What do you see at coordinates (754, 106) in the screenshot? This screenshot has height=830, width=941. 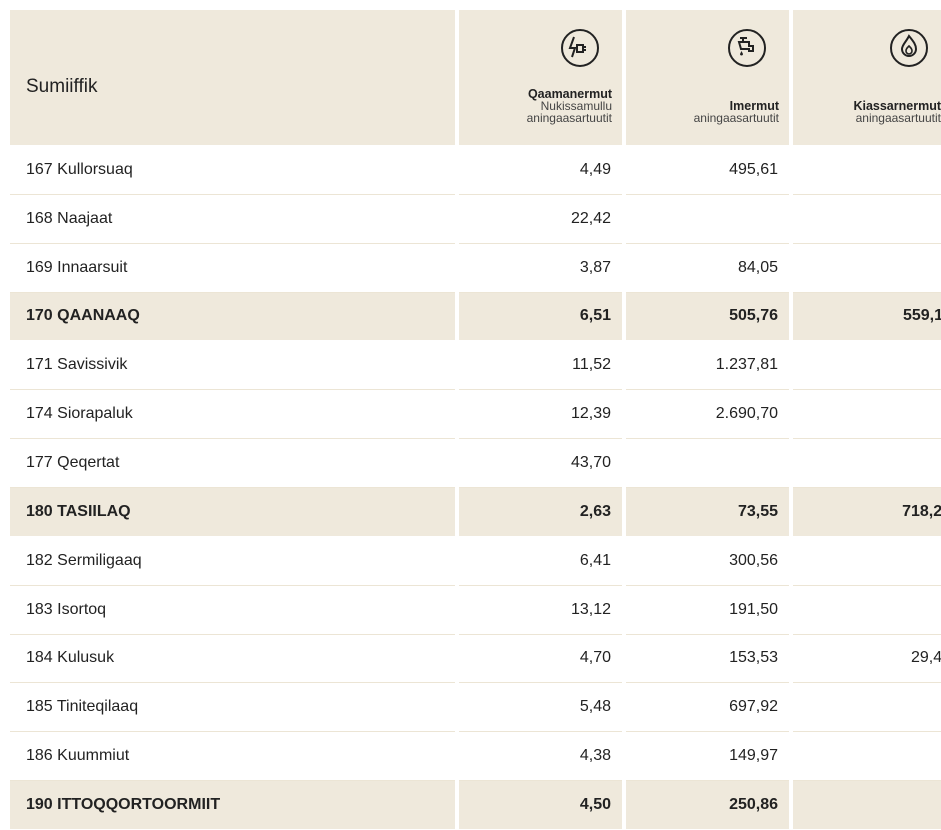 I see `column-title: Imermut` at bounding box center [754, 106].